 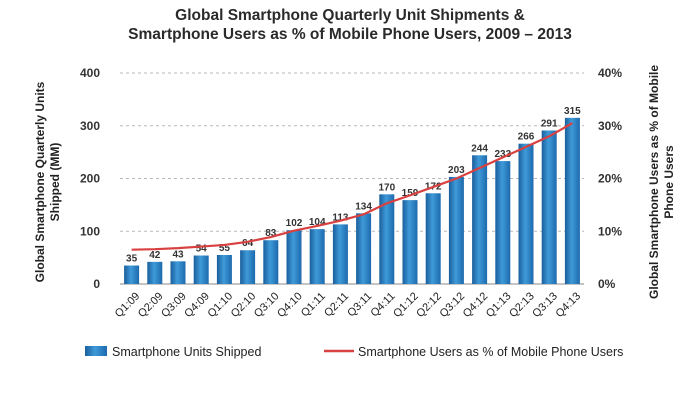 I want to click on left-axis-label-line-1: Global Smartphone Quarterly Units, so click(x=40, y=181).